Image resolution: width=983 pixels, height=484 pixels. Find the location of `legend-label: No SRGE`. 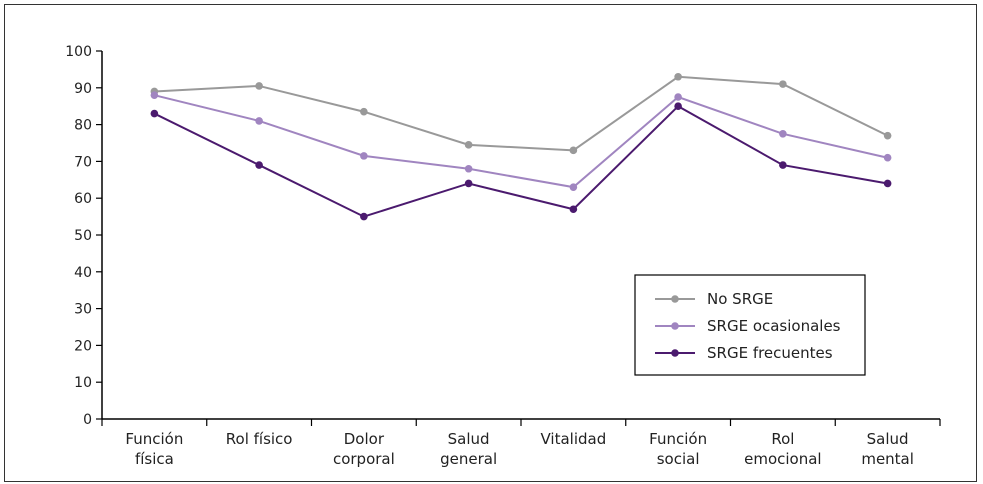

legend-label: No SRGE is located at coordinates (740, 299).